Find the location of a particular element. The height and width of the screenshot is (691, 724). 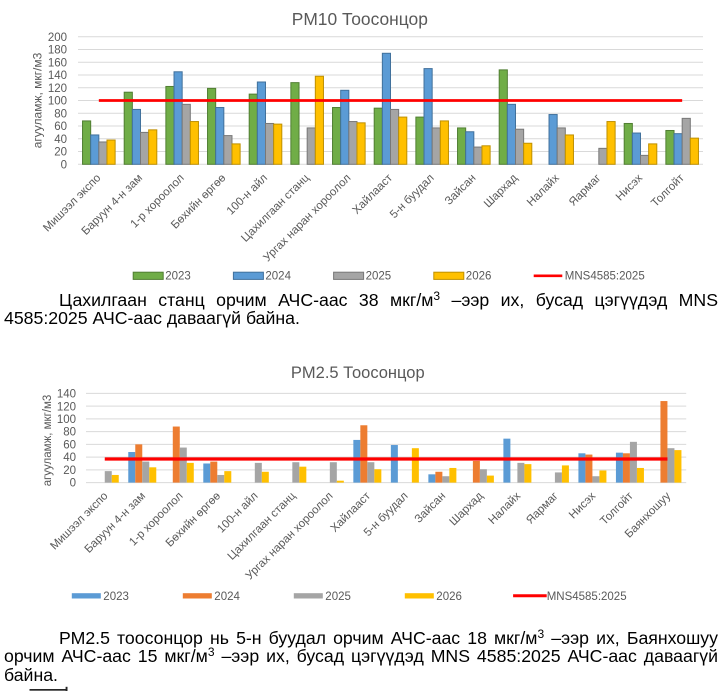

svg-text: Хайлааст is located at coordinates (373, 194).